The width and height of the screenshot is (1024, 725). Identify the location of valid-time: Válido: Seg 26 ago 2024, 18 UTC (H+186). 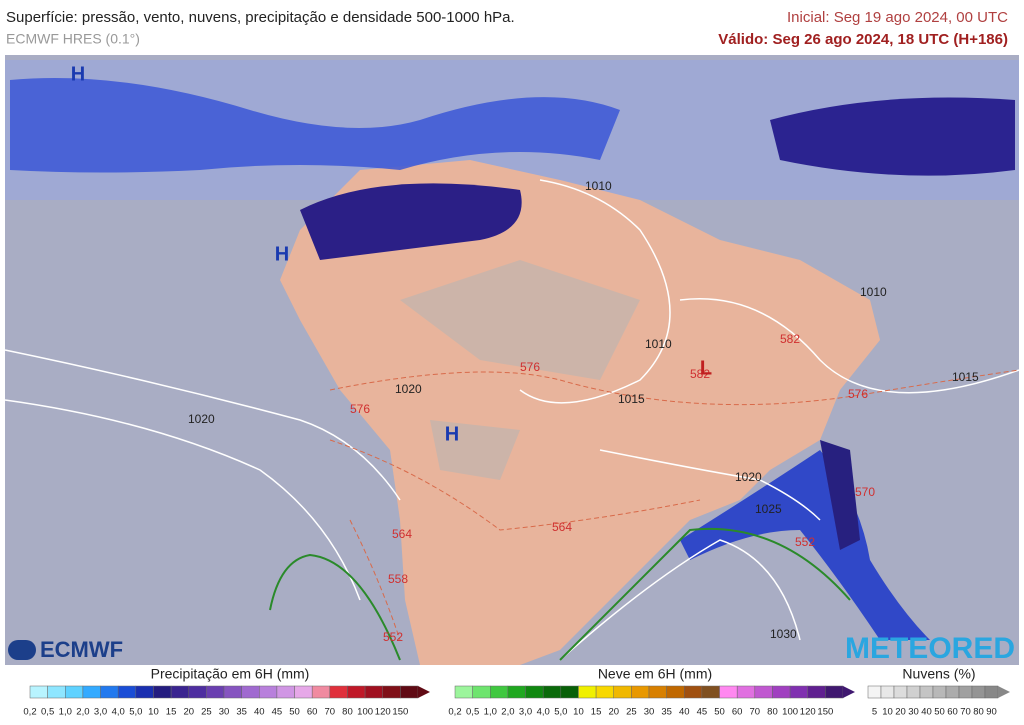
(863, 39).